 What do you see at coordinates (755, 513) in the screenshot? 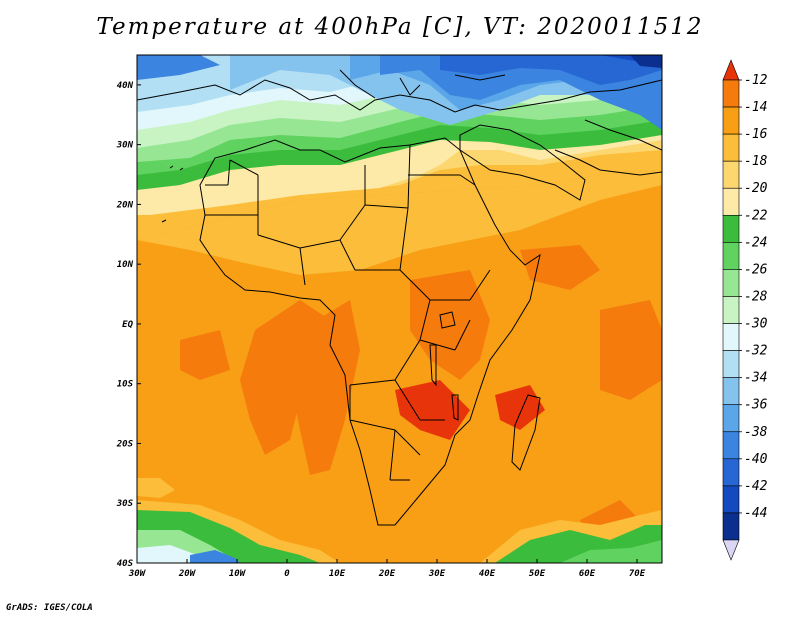
I see `colorbar-label: -44` at bounding box center [755, 513].